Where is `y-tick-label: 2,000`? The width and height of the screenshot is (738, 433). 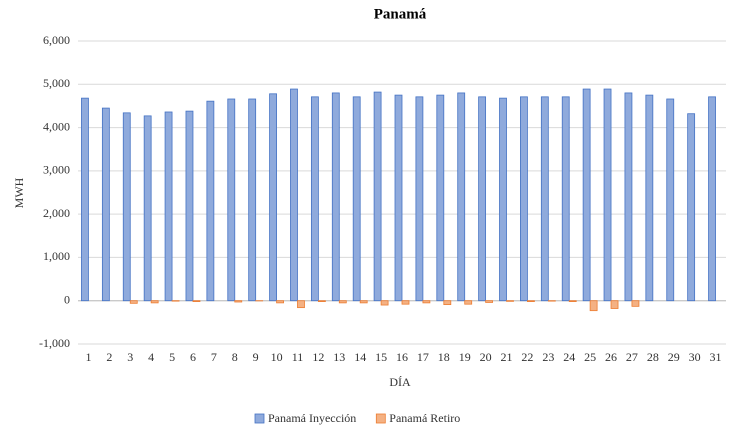
y-tick-label: 2,000 is located at coordinates (56, 213).